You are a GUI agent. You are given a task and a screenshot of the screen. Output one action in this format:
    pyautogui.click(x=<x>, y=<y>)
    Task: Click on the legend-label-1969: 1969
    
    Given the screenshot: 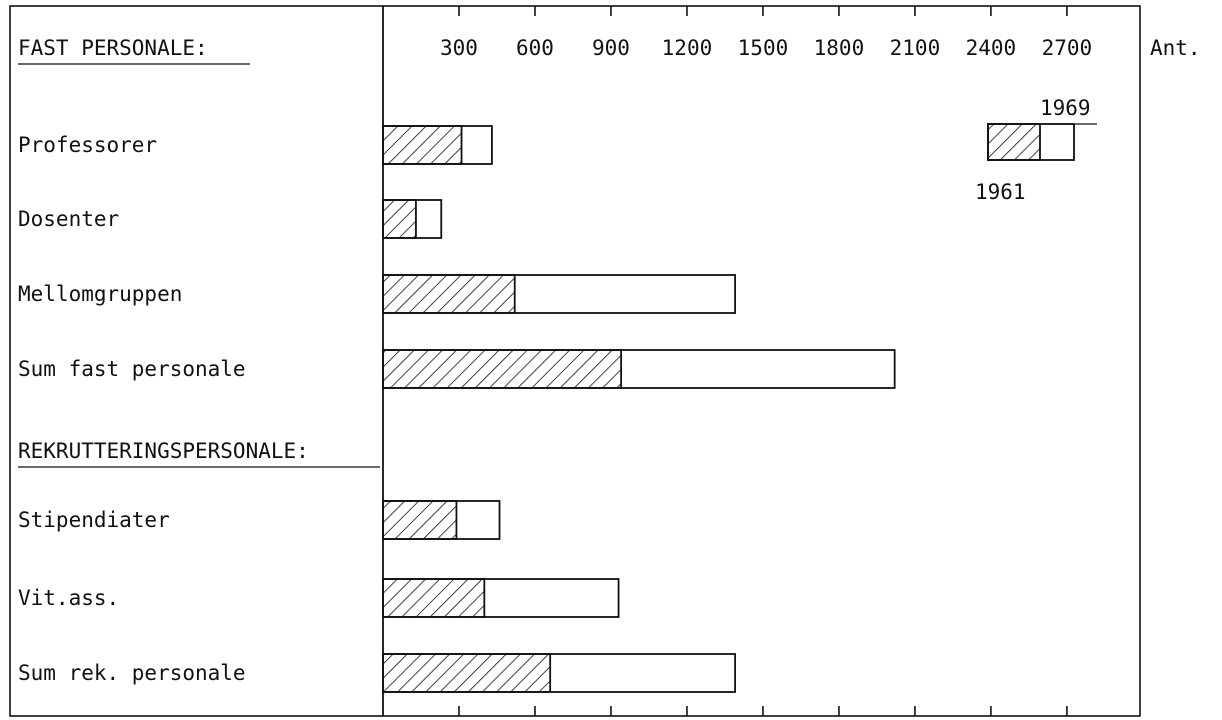 What is the action you would take?
    pyautogui.click(x=1065, y=108)
    